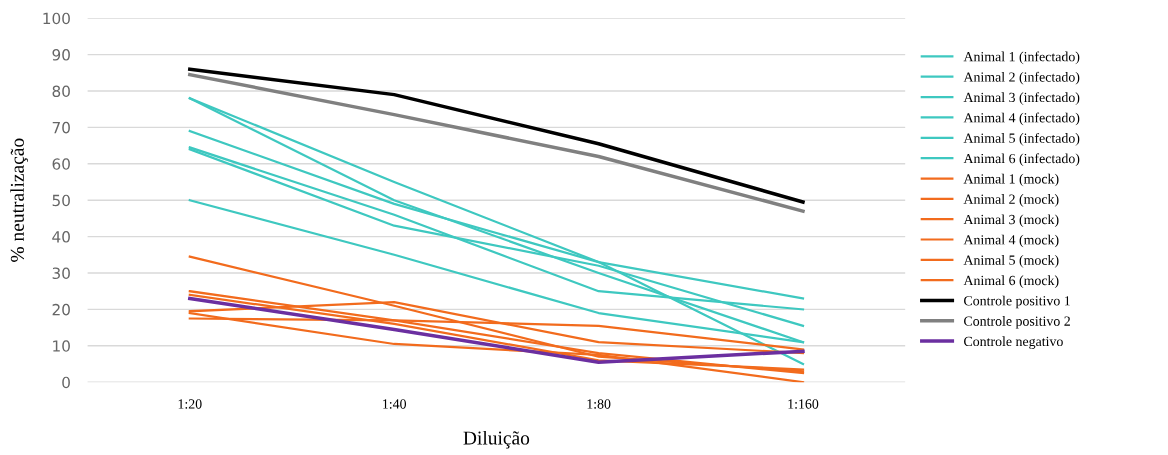  Describe the element at coordinates (61, 273) in the screenshot. I see `y-tick-label: 30` at that location.